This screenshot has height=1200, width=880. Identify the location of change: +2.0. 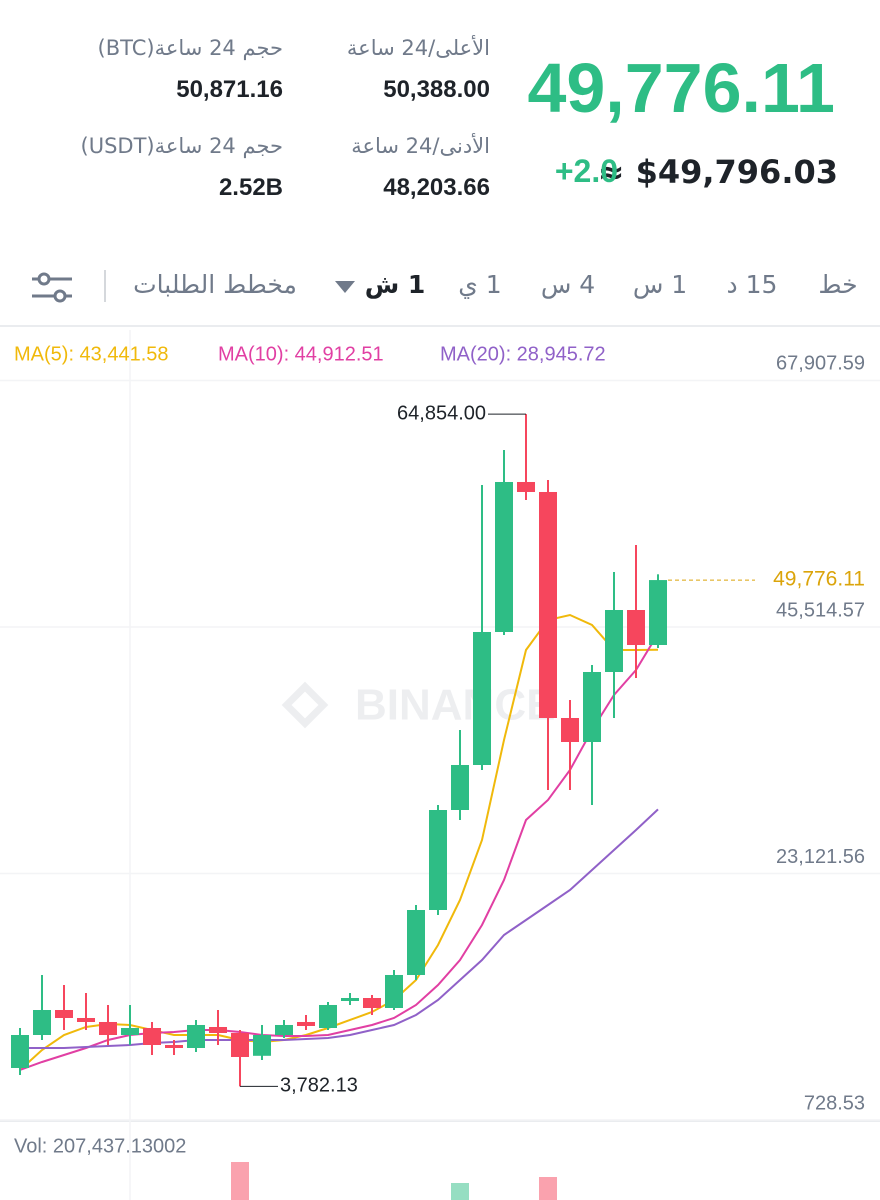
(586, 171).